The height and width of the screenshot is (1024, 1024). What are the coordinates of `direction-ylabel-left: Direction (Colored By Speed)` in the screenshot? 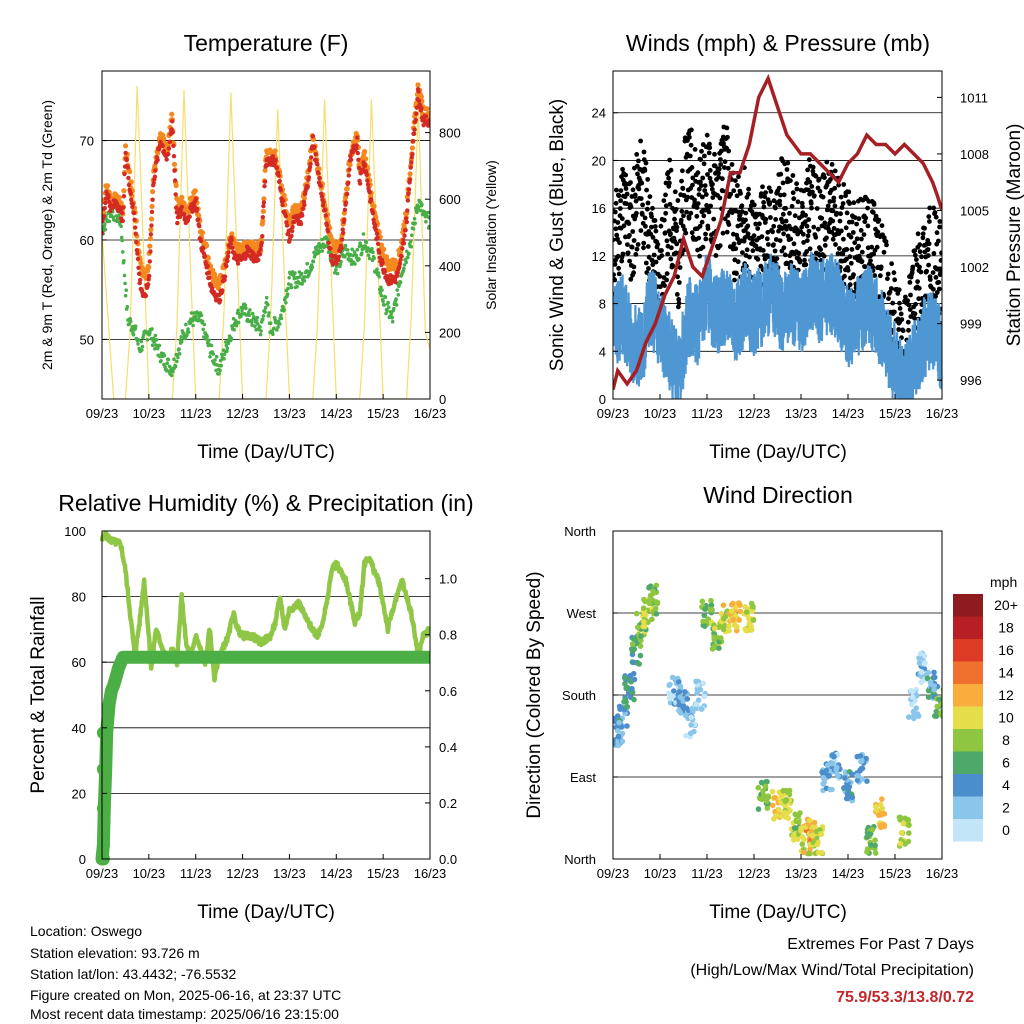 It's located at (534, 694).